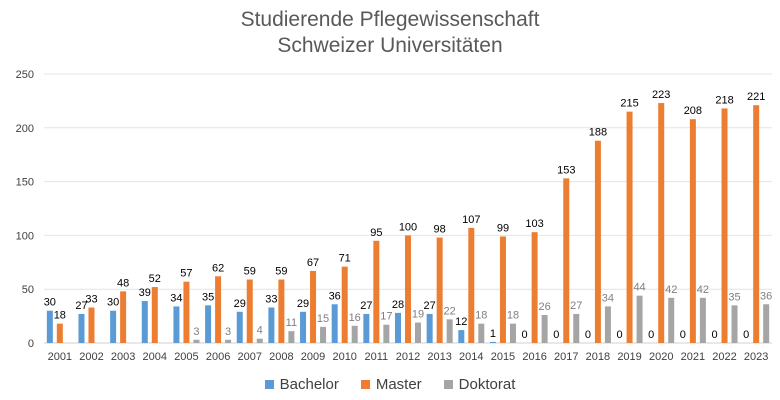 The height and width of the screenshot is (400, 780). I want to click on x-tick-label: 2017, so click(566, 357).